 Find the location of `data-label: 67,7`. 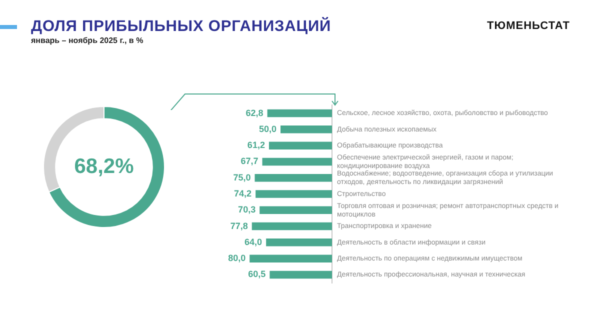

data-label: 67,7 is located at coordinates (249, 161).